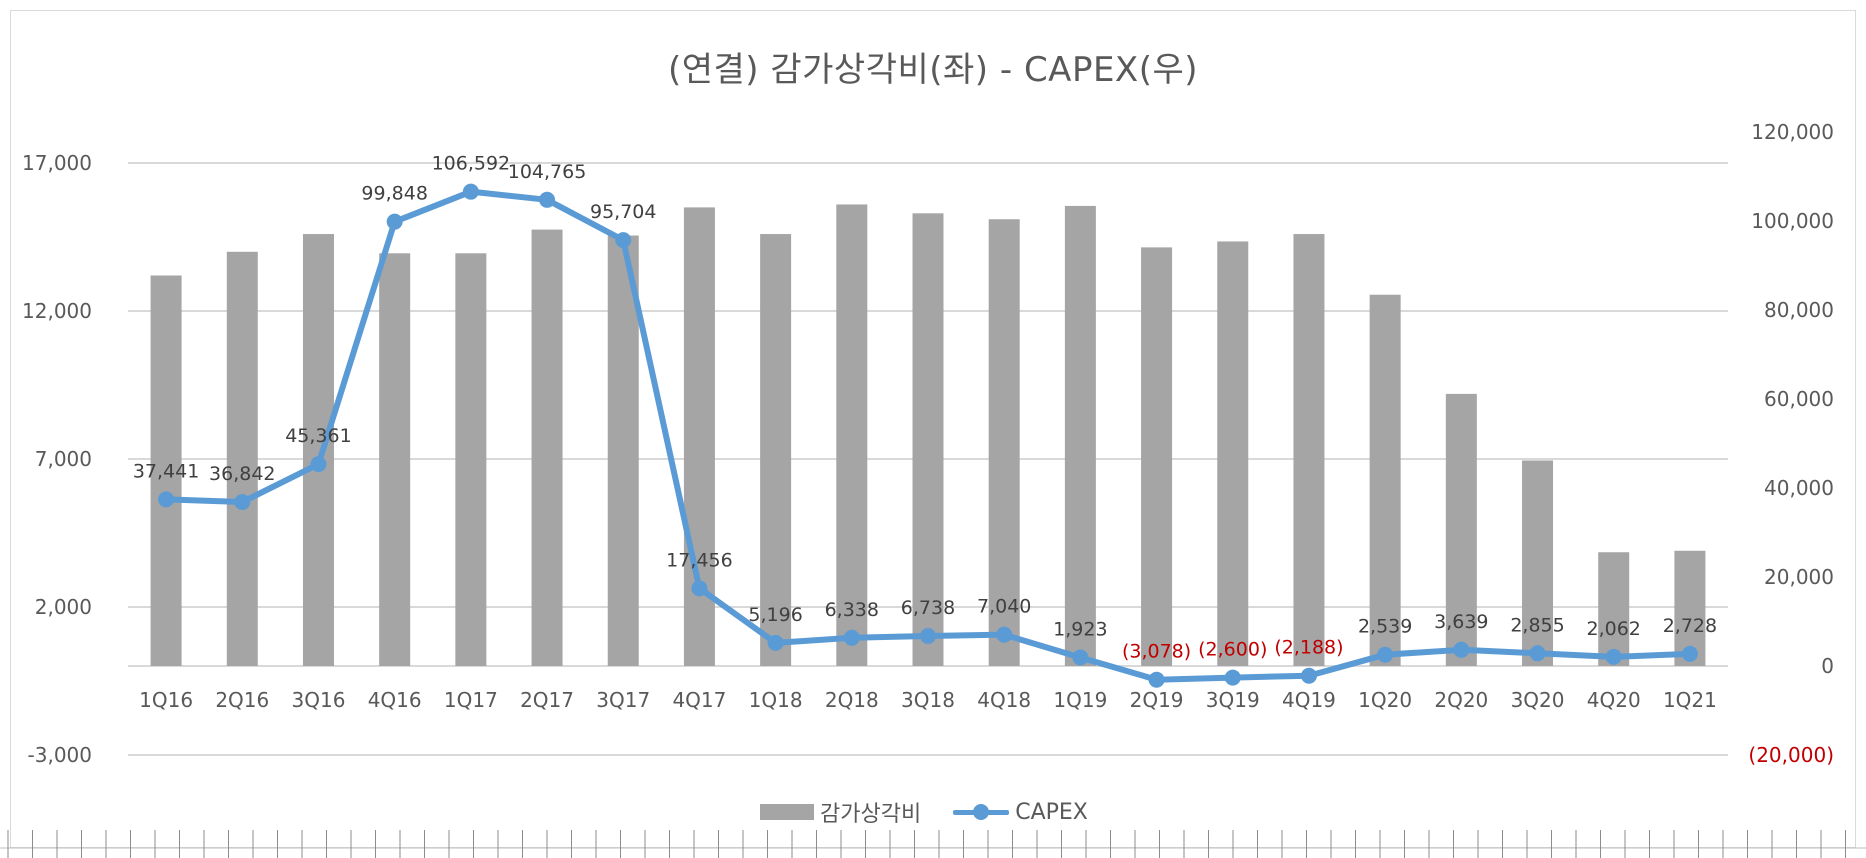 Image resolution: width=1866 pixels, height=858 pixels. I want to click on capex-label-3Q19: (2,600), so click(1232, 650).